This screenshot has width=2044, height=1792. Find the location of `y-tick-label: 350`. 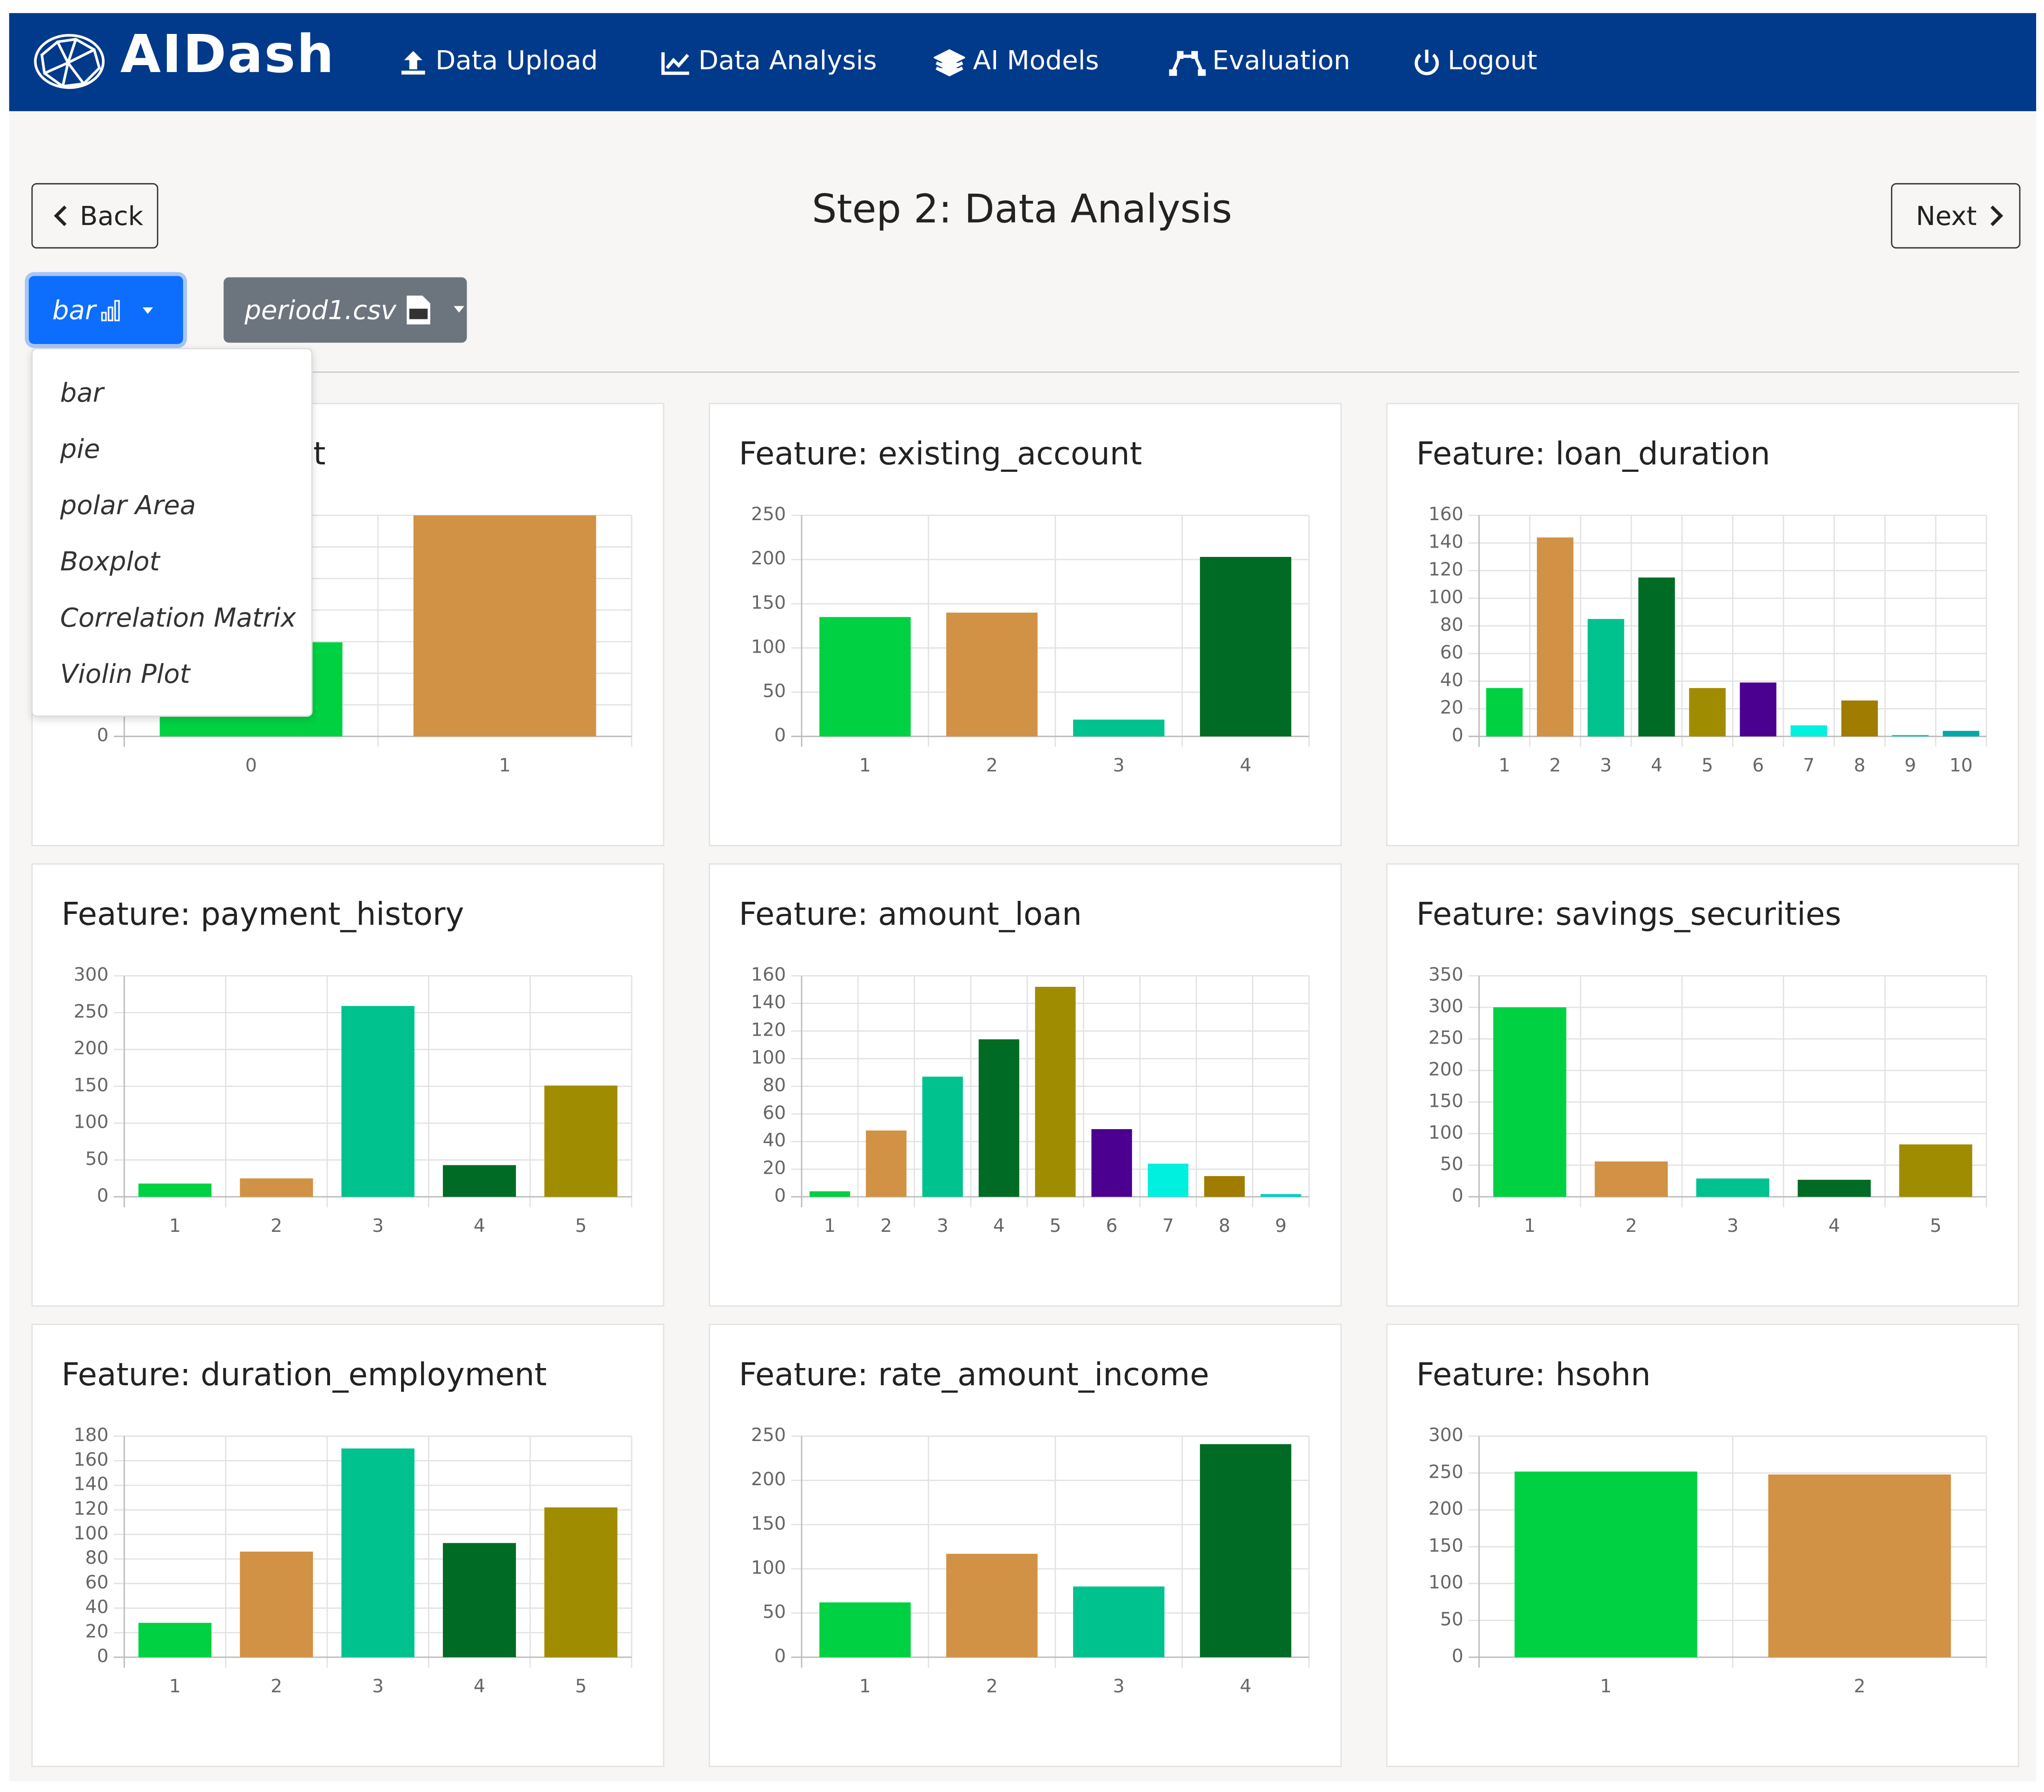

y-tick-label: 350 is located at coordinates (1445, 974).